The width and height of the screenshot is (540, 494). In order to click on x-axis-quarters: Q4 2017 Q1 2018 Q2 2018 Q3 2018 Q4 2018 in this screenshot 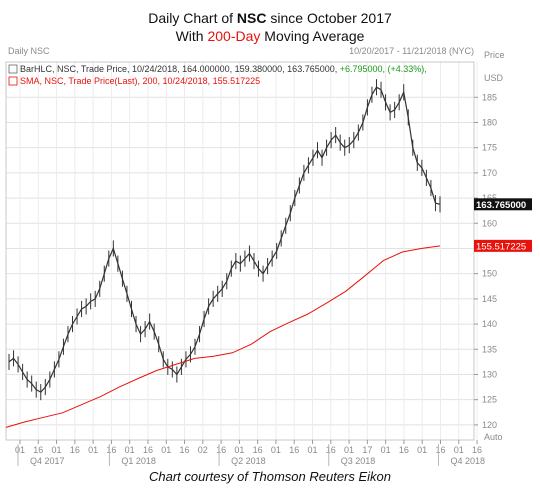, I will do `click(251, 455)`.